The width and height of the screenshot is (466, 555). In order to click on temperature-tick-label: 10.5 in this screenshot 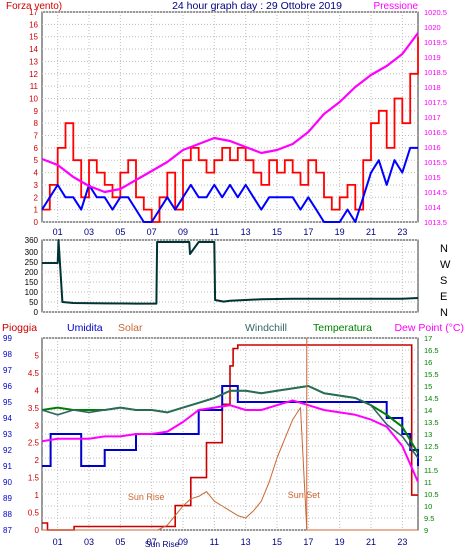, I will do `click(431, 494)`.